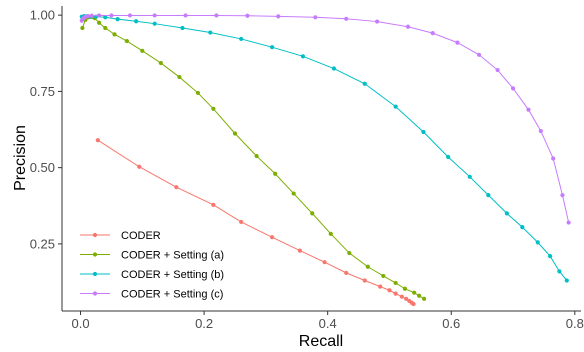 This screenshot has width=584, height=352. Describe the element at coordinates (42, 91) in the screenshot. I see `y-tick-label: 0.75` at that location.